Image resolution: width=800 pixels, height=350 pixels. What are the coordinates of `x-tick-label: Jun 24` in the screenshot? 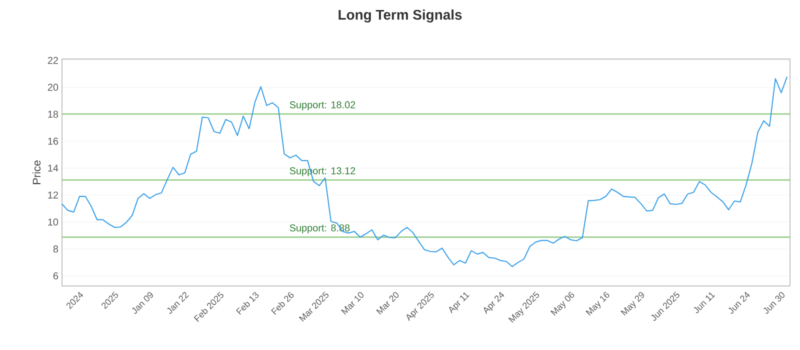 It's located at (739, 303).